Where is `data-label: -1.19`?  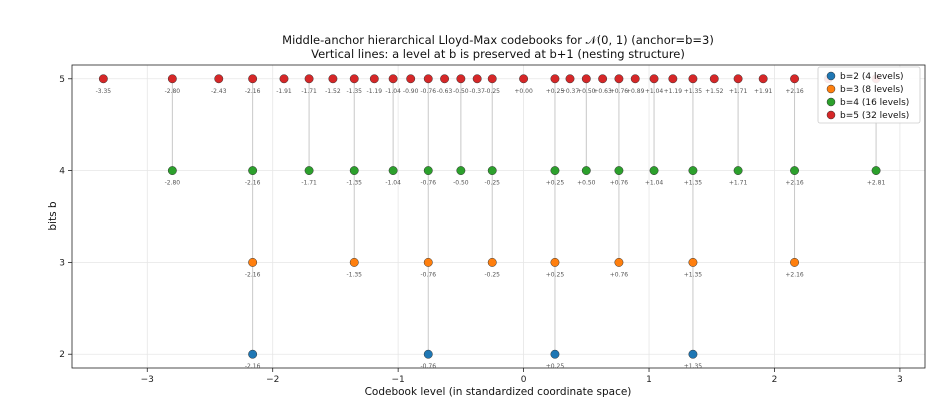 data-label: -1.19 is located at coordinates (375, 91).